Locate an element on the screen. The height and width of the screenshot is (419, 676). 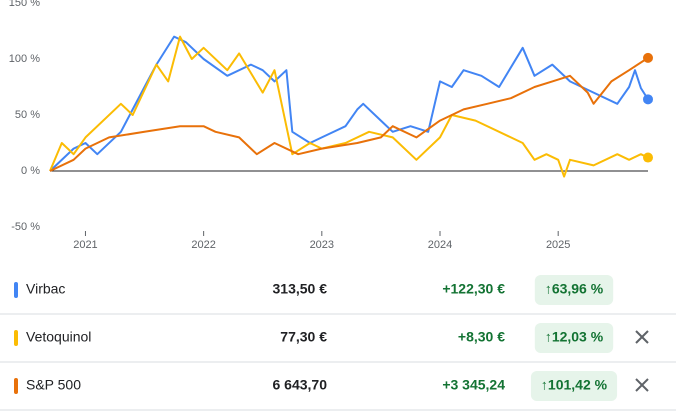
stock-name: Vetoquinol is located at coordinates (58, 337).